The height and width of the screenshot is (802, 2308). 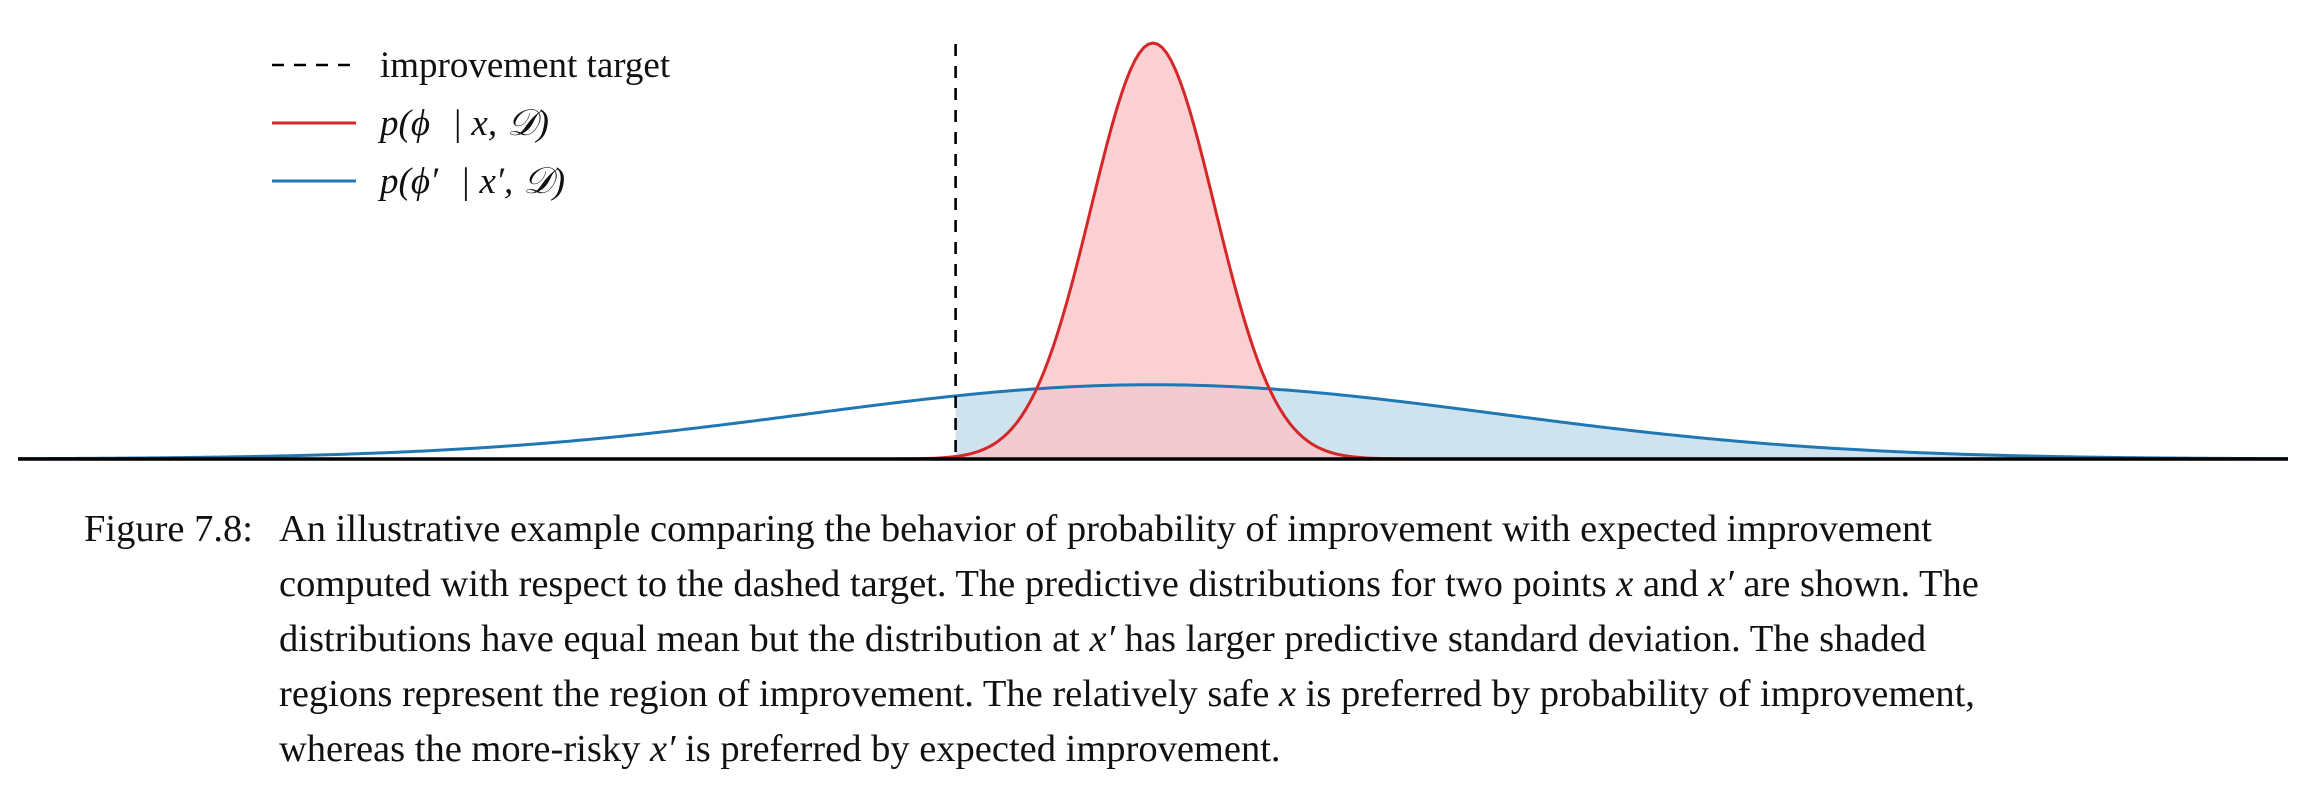 What do you see at coordinates (168, 529) in the screenshot?
I see `caption-label: Figure 7.8:` at bounding box center [168, 529].